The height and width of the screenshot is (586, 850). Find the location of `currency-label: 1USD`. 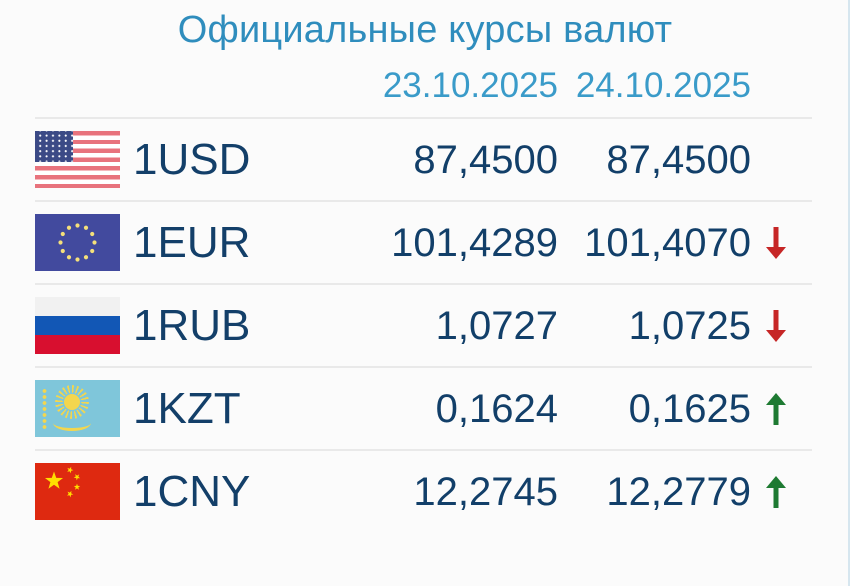

currency-label: 1USD is located at coordinates (192, 159).